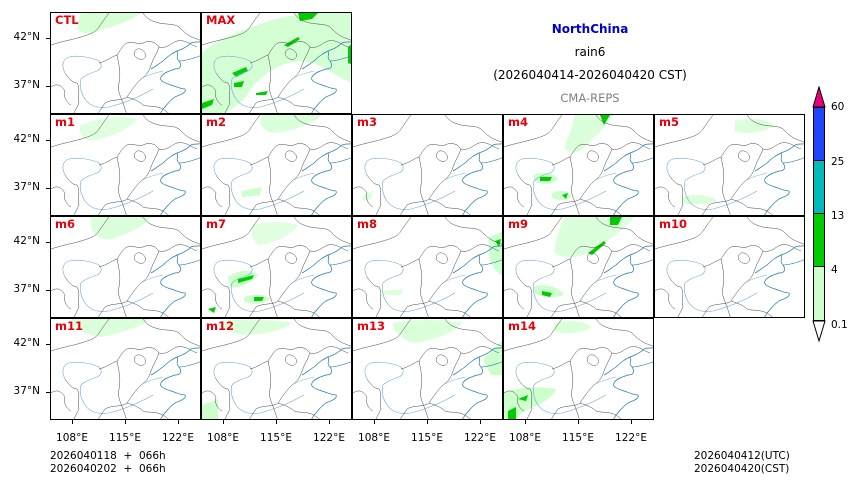 The height and width of the screenshot is (490, 860). Describe the element at coordinates (742, 469) in the screenshot. I see `valid-time-cst: 2026040420(CST)` at that location.